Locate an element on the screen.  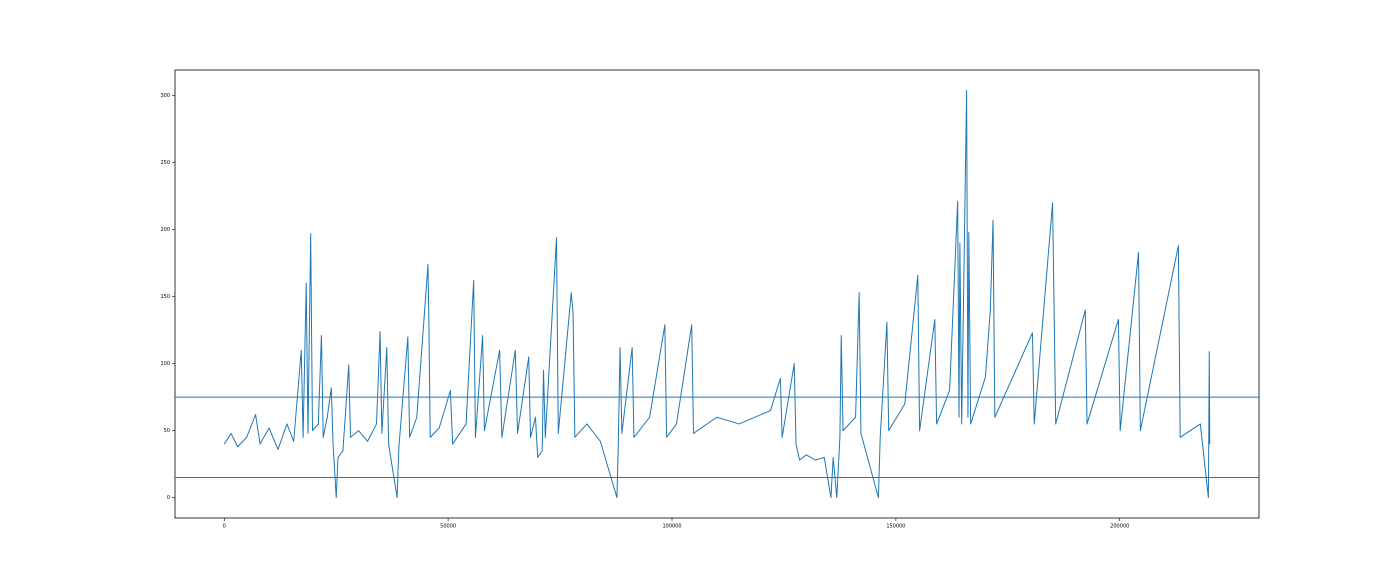
y-tick-label: 150 is located at coordinates (165, 297).